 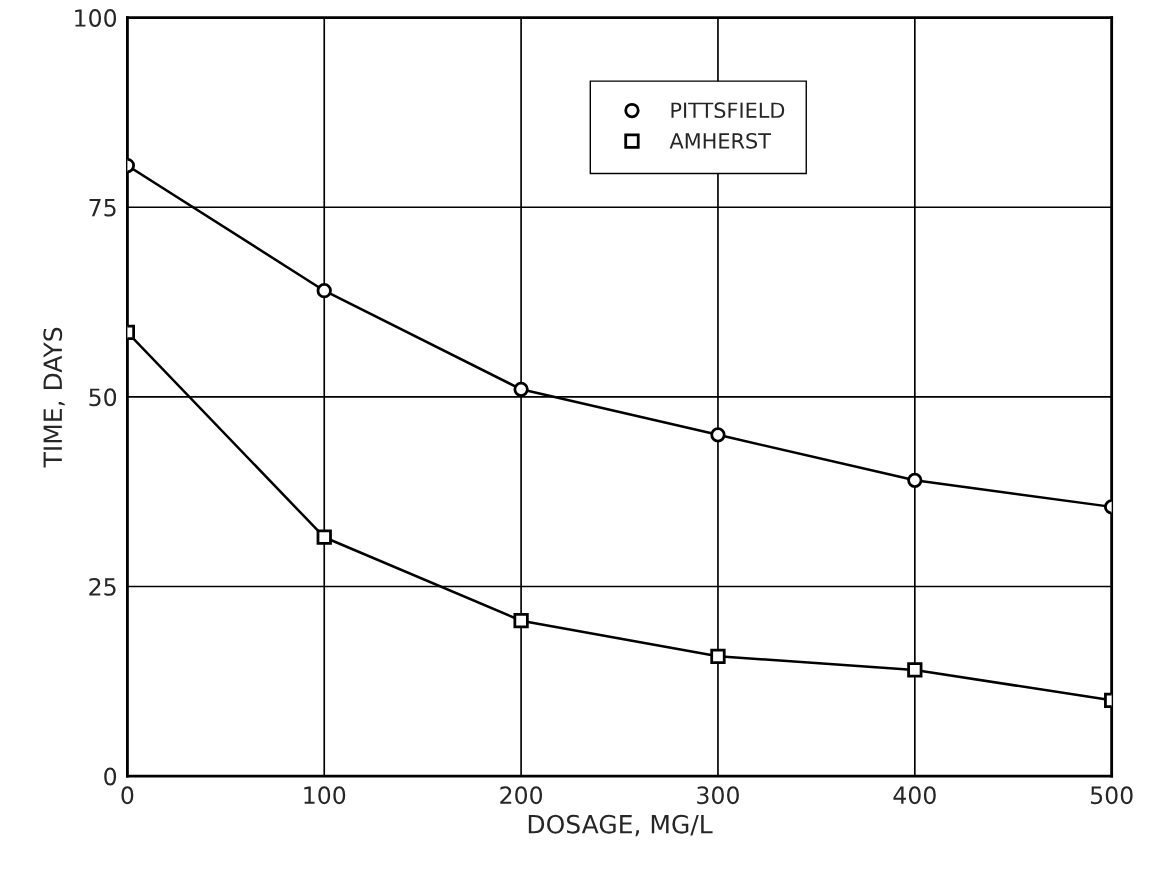 I want to click on y-tick-label: 0, so click(x=110, y=776).